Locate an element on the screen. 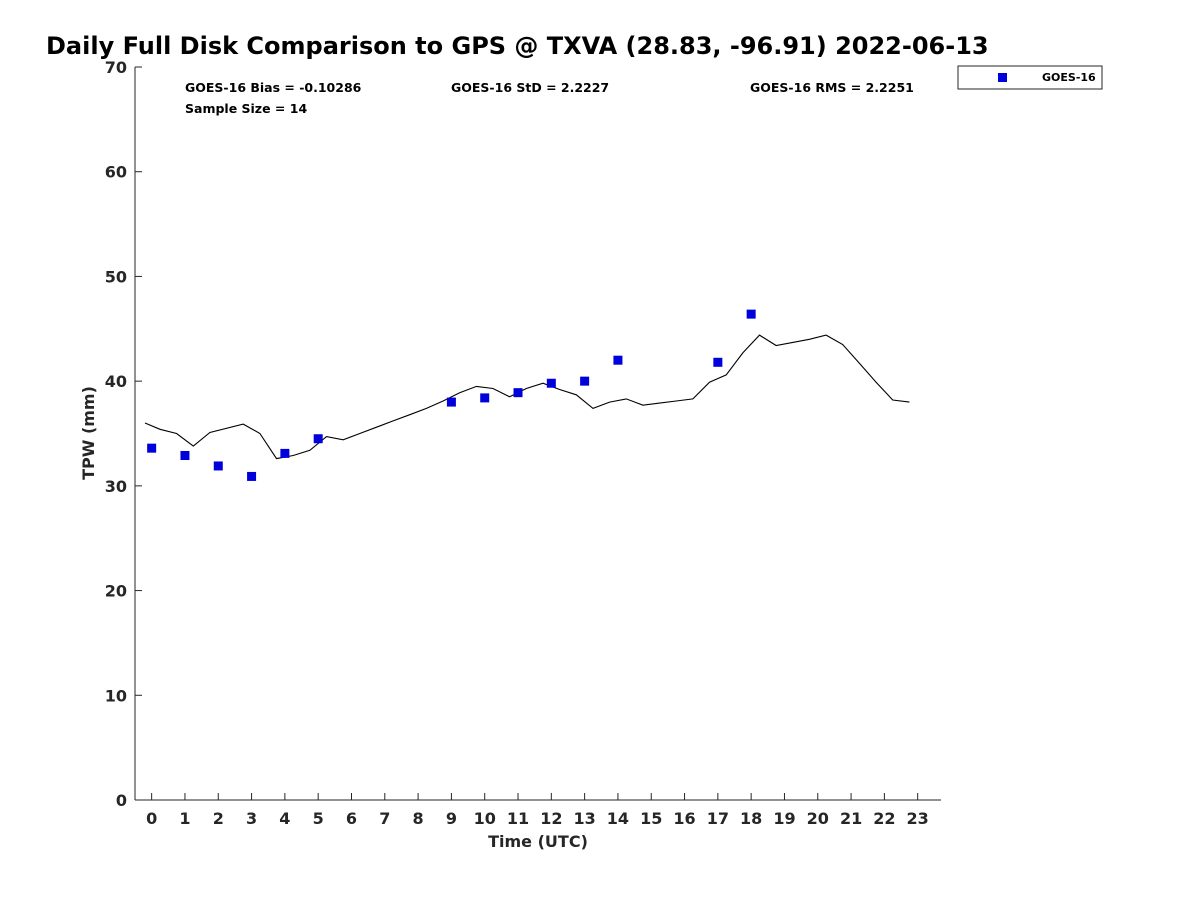 The height and width of the screenshot is (900, 1200). x-tick-label: 20 is located at coordinates (818, 818).